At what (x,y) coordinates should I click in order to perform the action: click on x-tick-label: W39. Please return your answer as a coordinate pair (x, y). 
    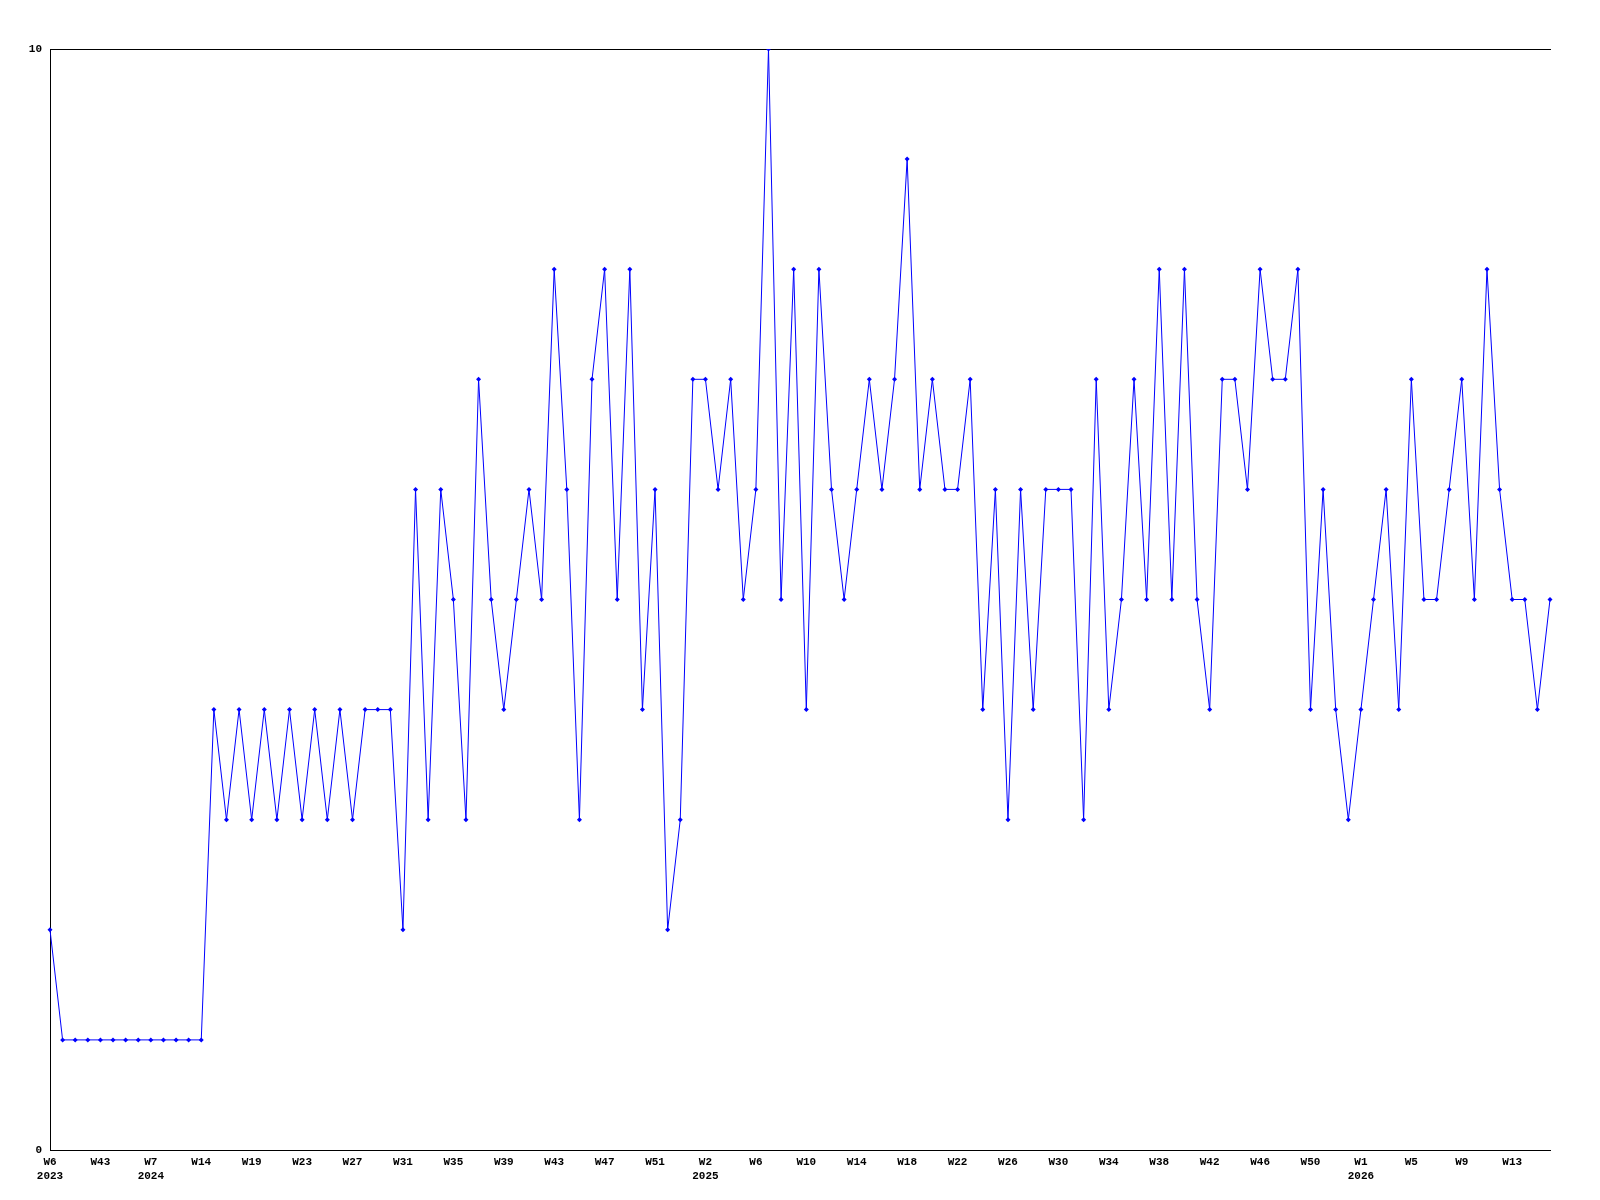
    Looking at the image, I should click on (503, 1162).